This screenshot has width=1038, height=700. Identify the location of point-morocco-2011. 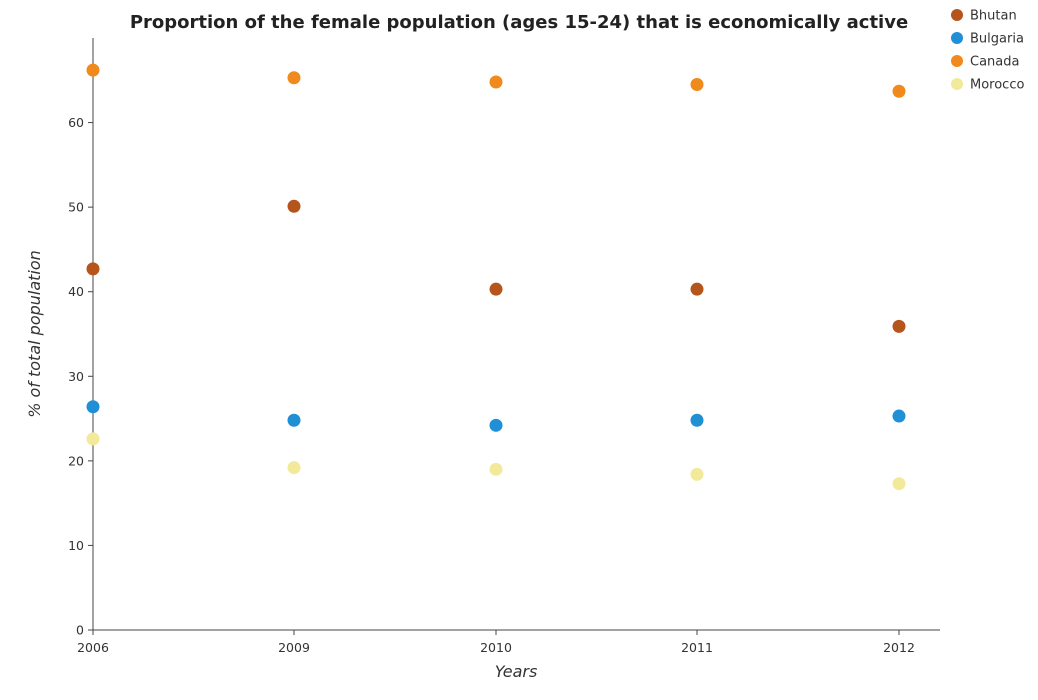
(697, 474).